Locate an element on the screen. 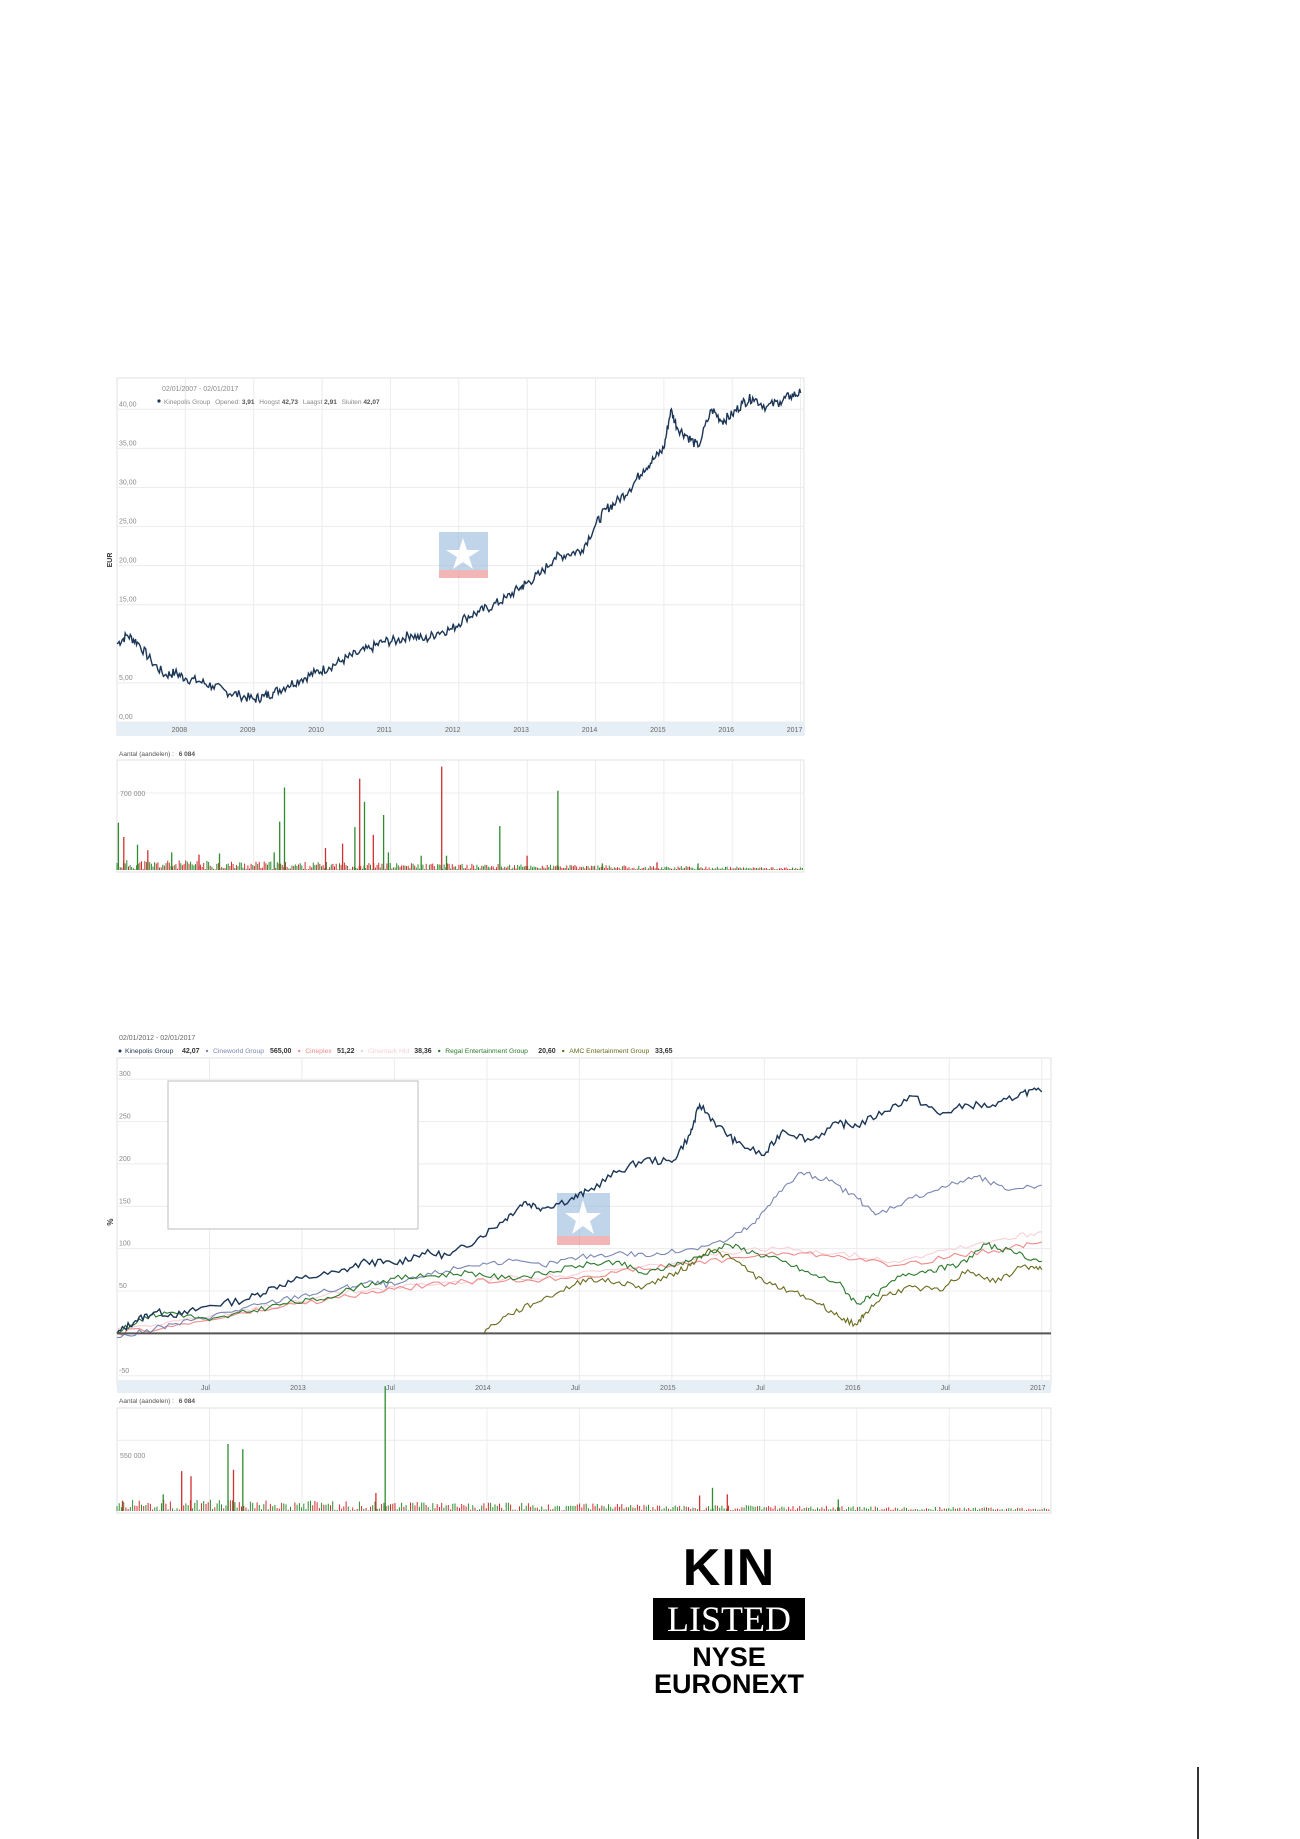 This screenshot has width=1300, height=1839. chart-2-y-tick-label: -50 is located at coordinates (124, 1371).